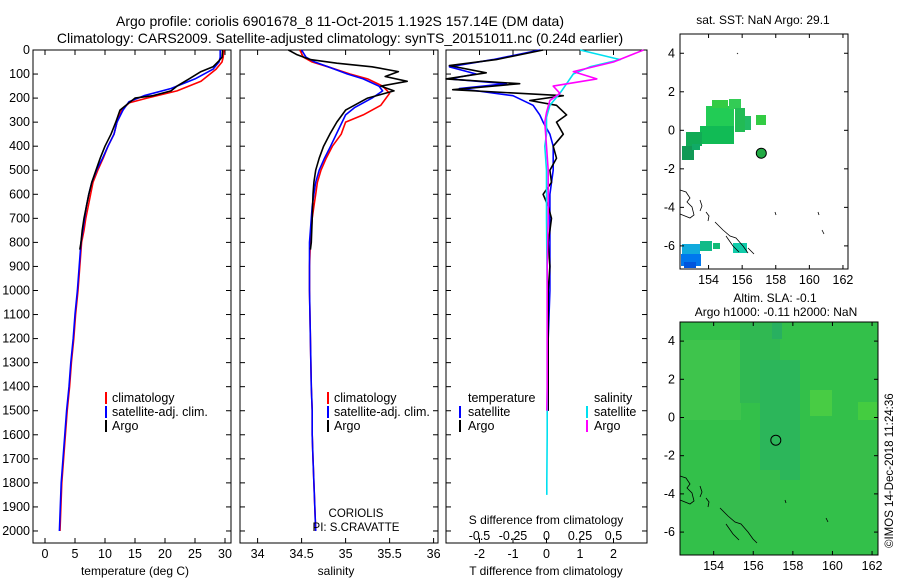 This screenshot has width=900, height=580. Describe the element at coordinates (16, 507) in the screenshot. I see `depth-tick-label: 1900` at that location.